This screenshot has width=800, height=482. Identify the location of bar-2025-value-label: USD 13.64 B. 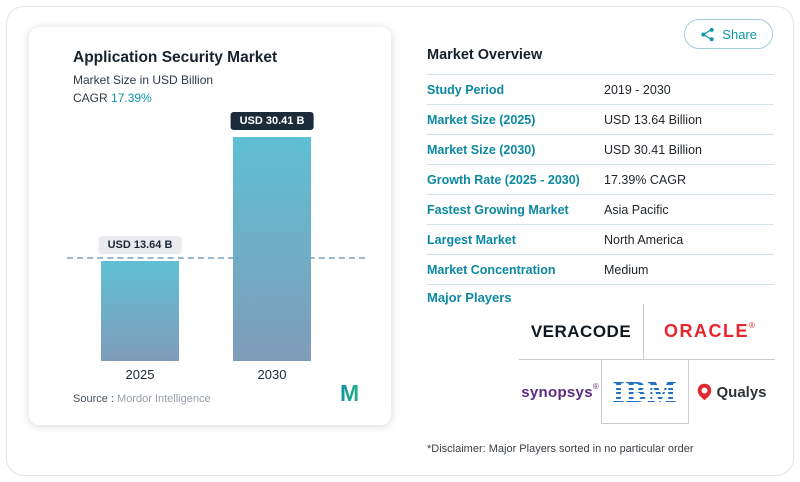
(140, 245).